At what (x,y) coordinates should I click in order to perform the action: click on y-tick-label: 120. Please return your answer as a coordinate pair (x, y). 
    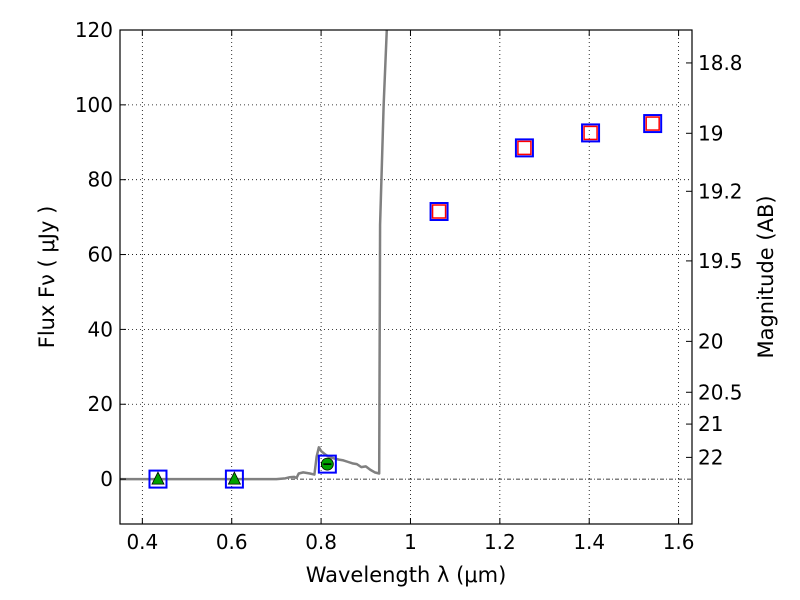
    Looking at the image, I should click on (94, 30).